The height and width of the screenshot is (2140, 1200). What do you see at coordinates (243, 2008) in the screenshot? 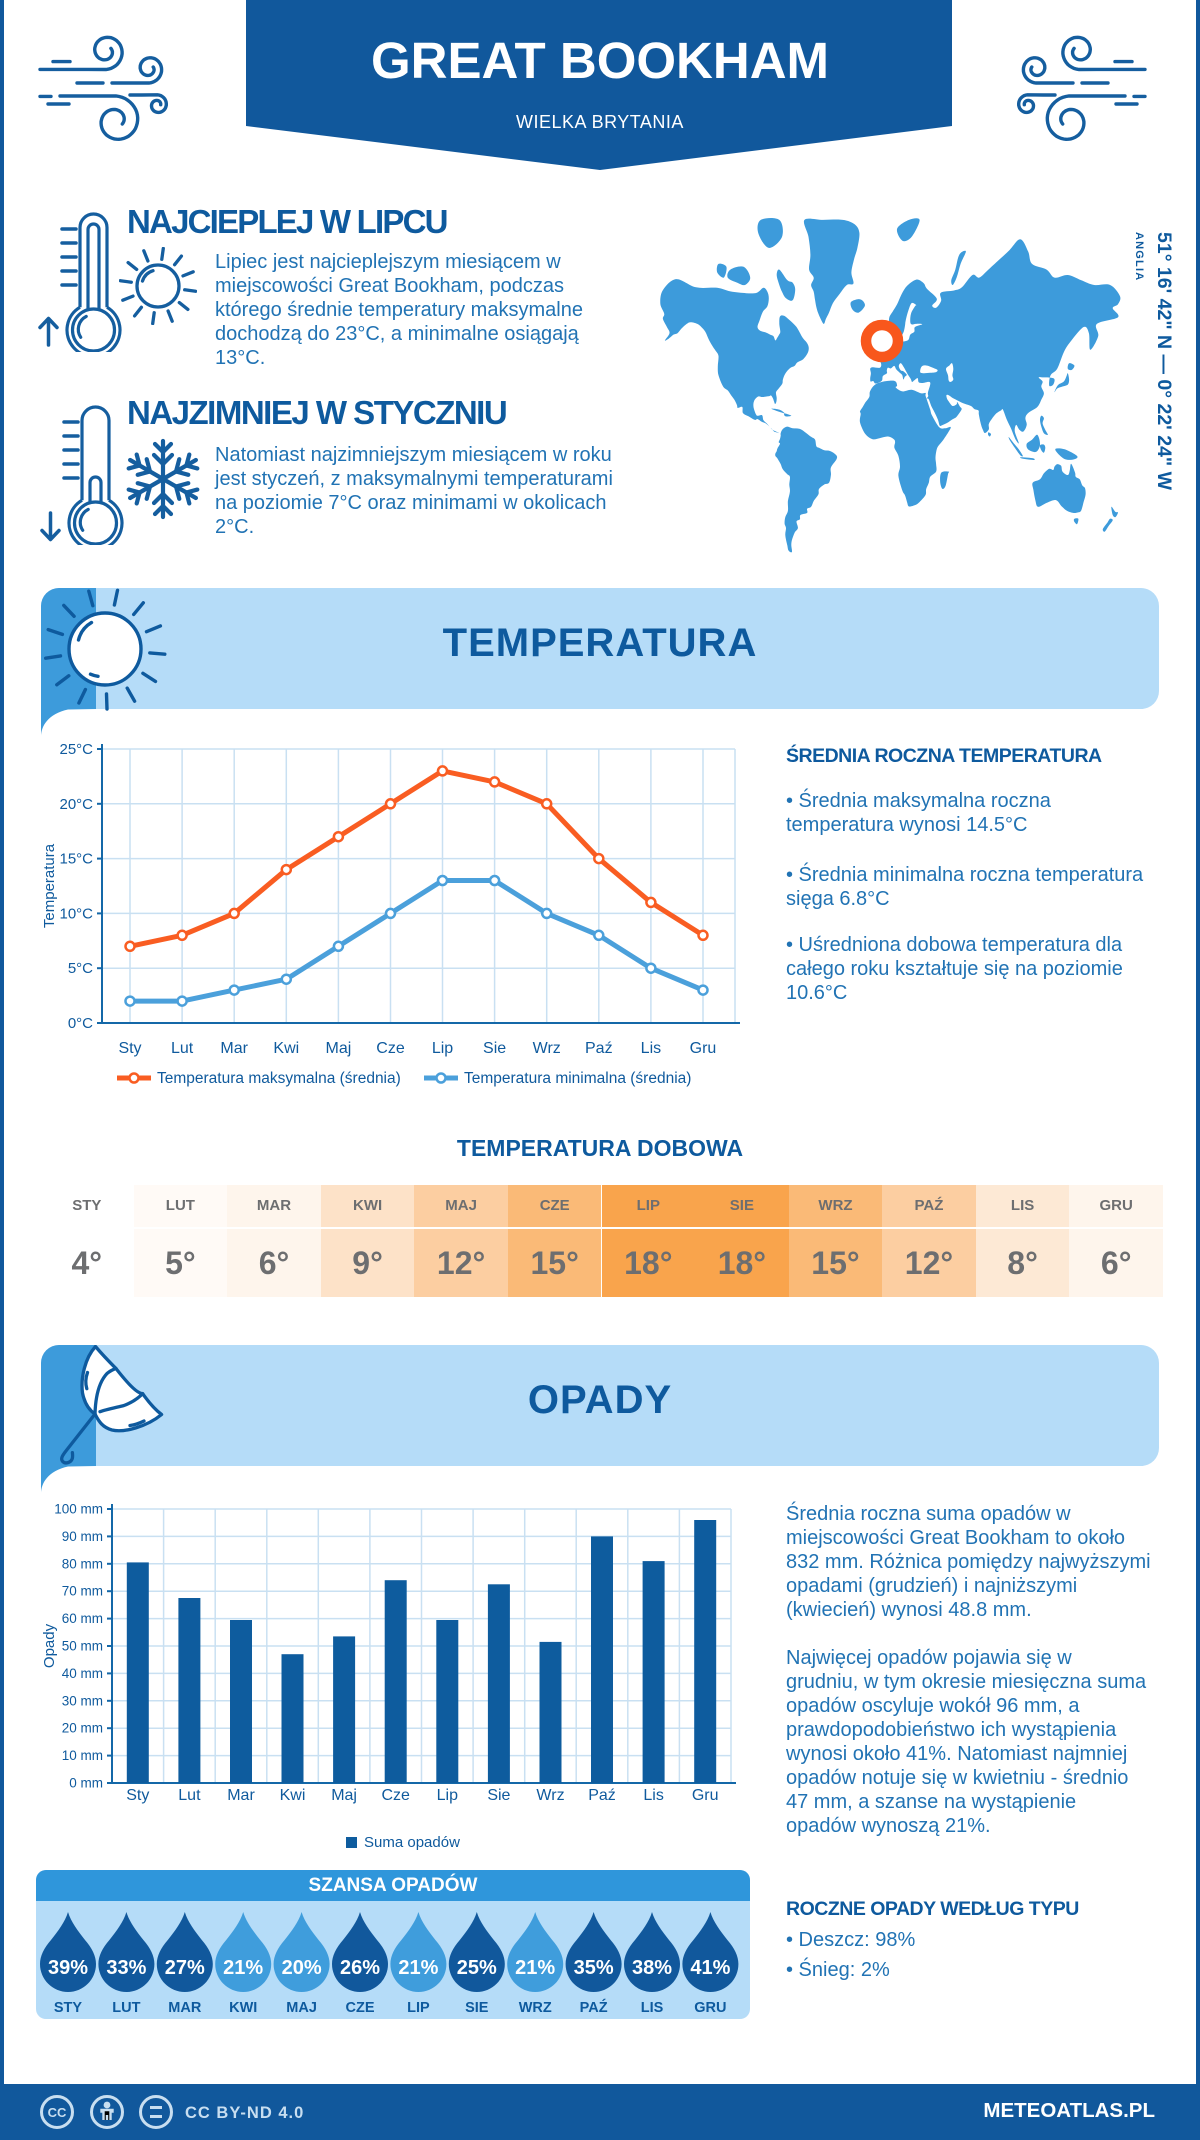
I see `svg-text: KWI` at bounding box center [243, 2008].